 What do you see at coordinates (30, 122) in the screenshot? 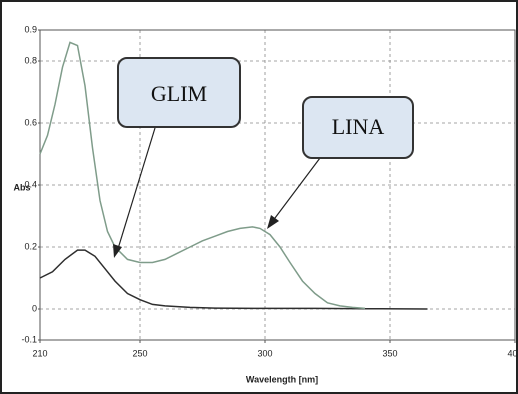
I see `y-tick-label: 0.6` at bounding box center [30, 122].